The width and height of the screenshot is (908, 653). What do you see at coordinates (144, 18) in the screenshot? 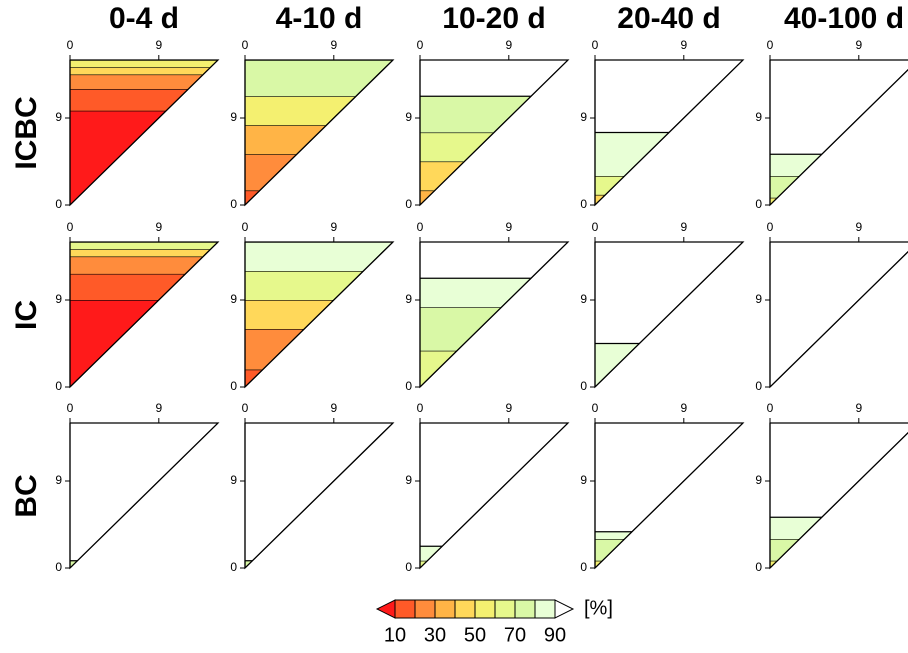
I see `column-title: 0-4 d` at bounding box center [144, 18].